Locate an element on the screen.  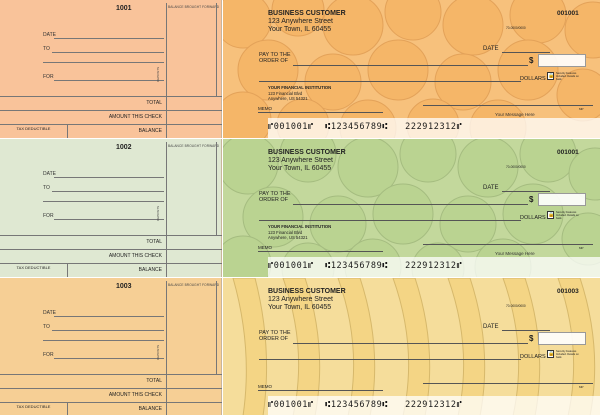
dollar-sign: $ is located at coordinates (531, 60).